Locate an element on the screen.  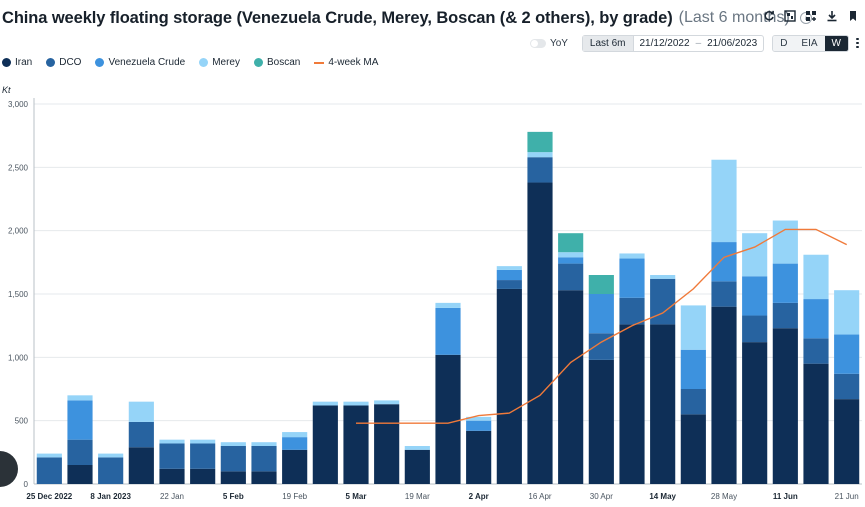
x-tick-label: 19 Feb is located at coordinates (294, 496).